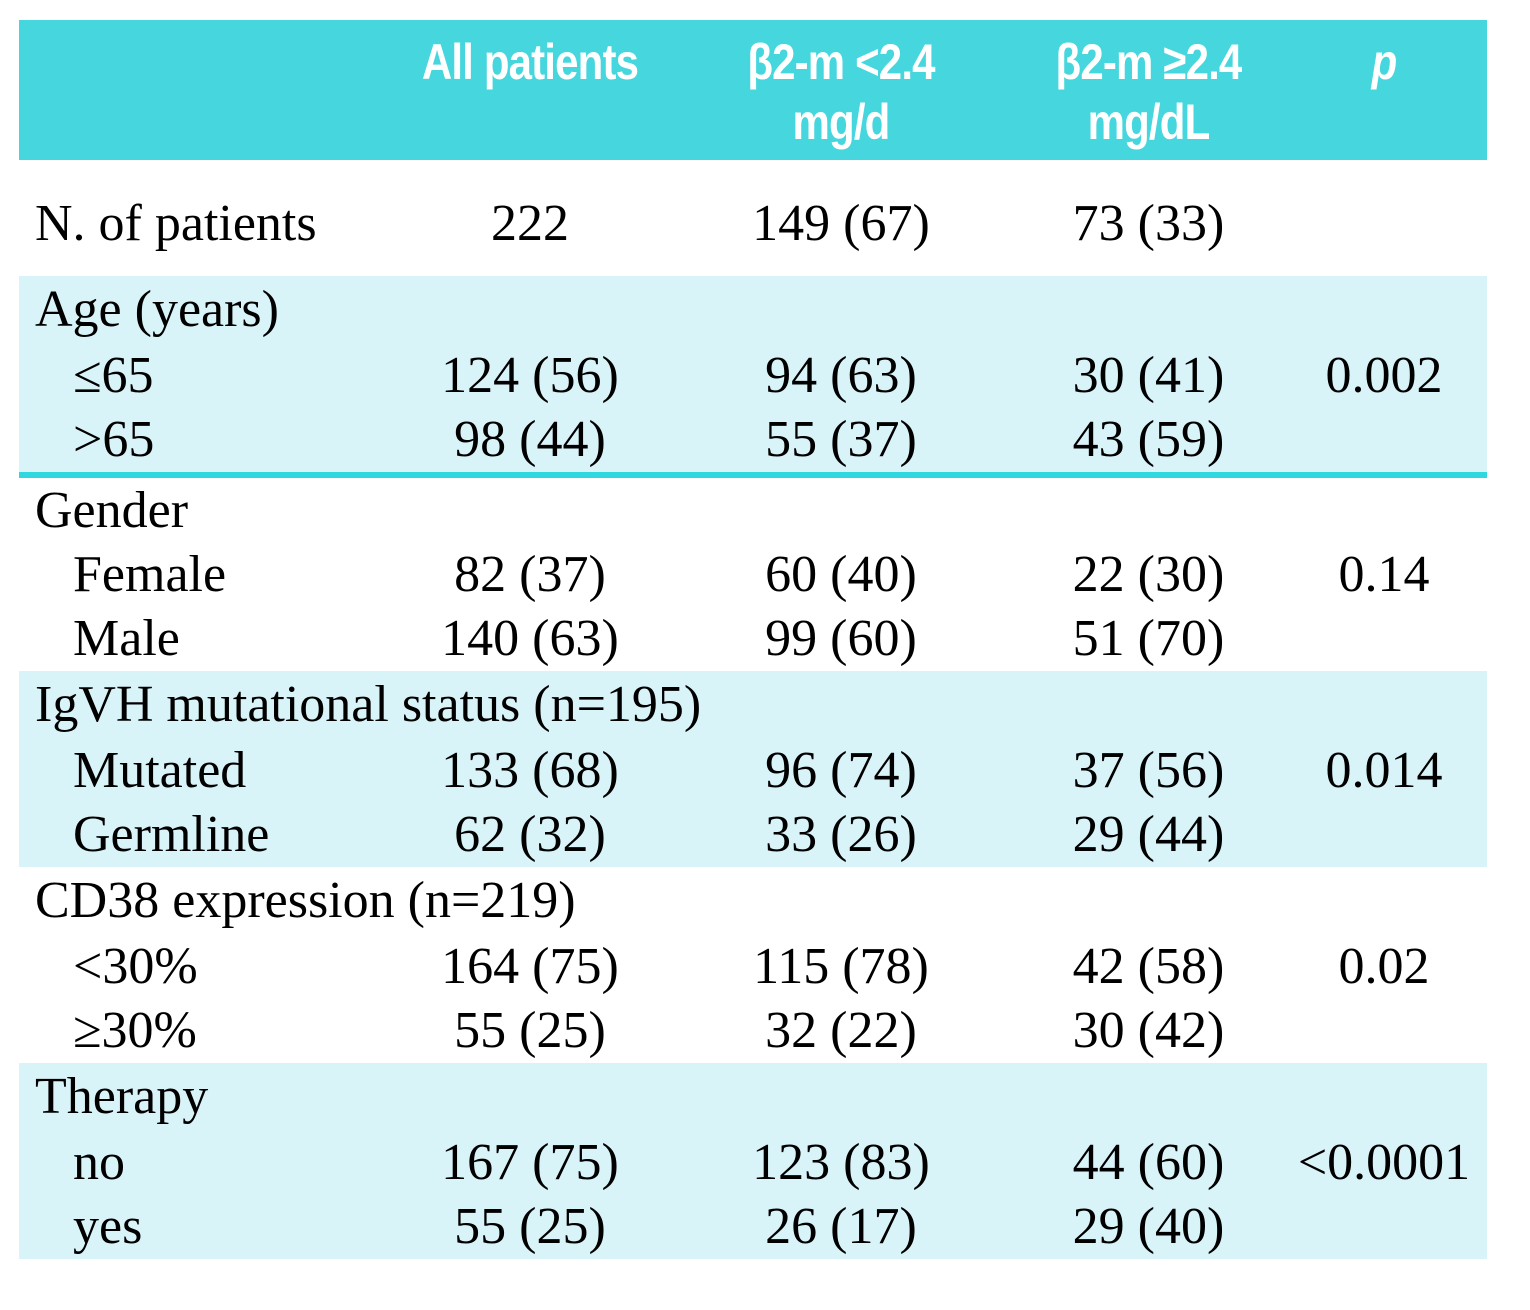 The height and width of the screenshot is (1310, 1530). Describe the element at coordinates (841, 574) in the screenshot. I see `cell-b2m-low: 60 (40)` at that location.